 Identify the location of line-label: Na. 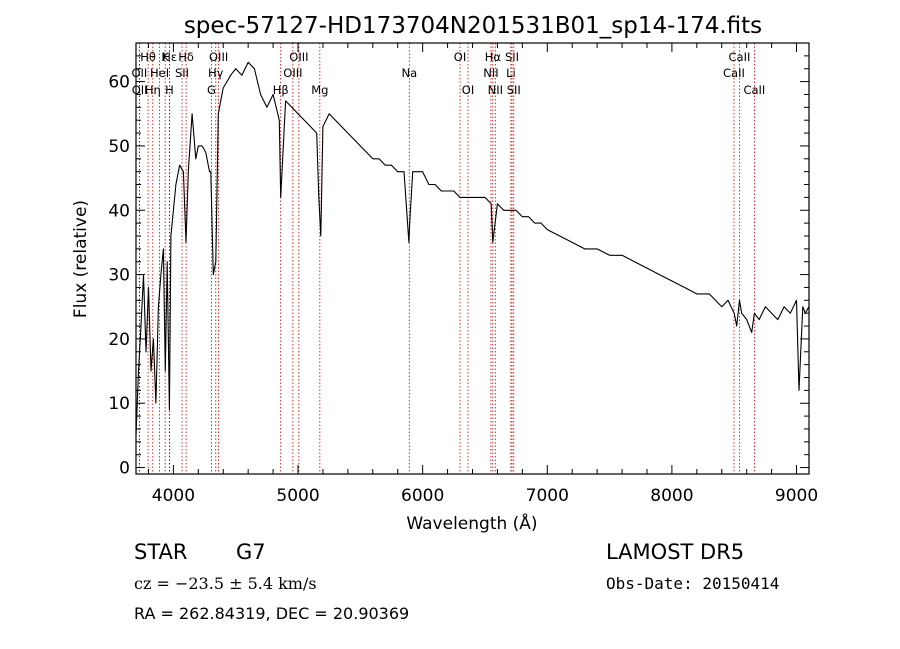
(409, 73).